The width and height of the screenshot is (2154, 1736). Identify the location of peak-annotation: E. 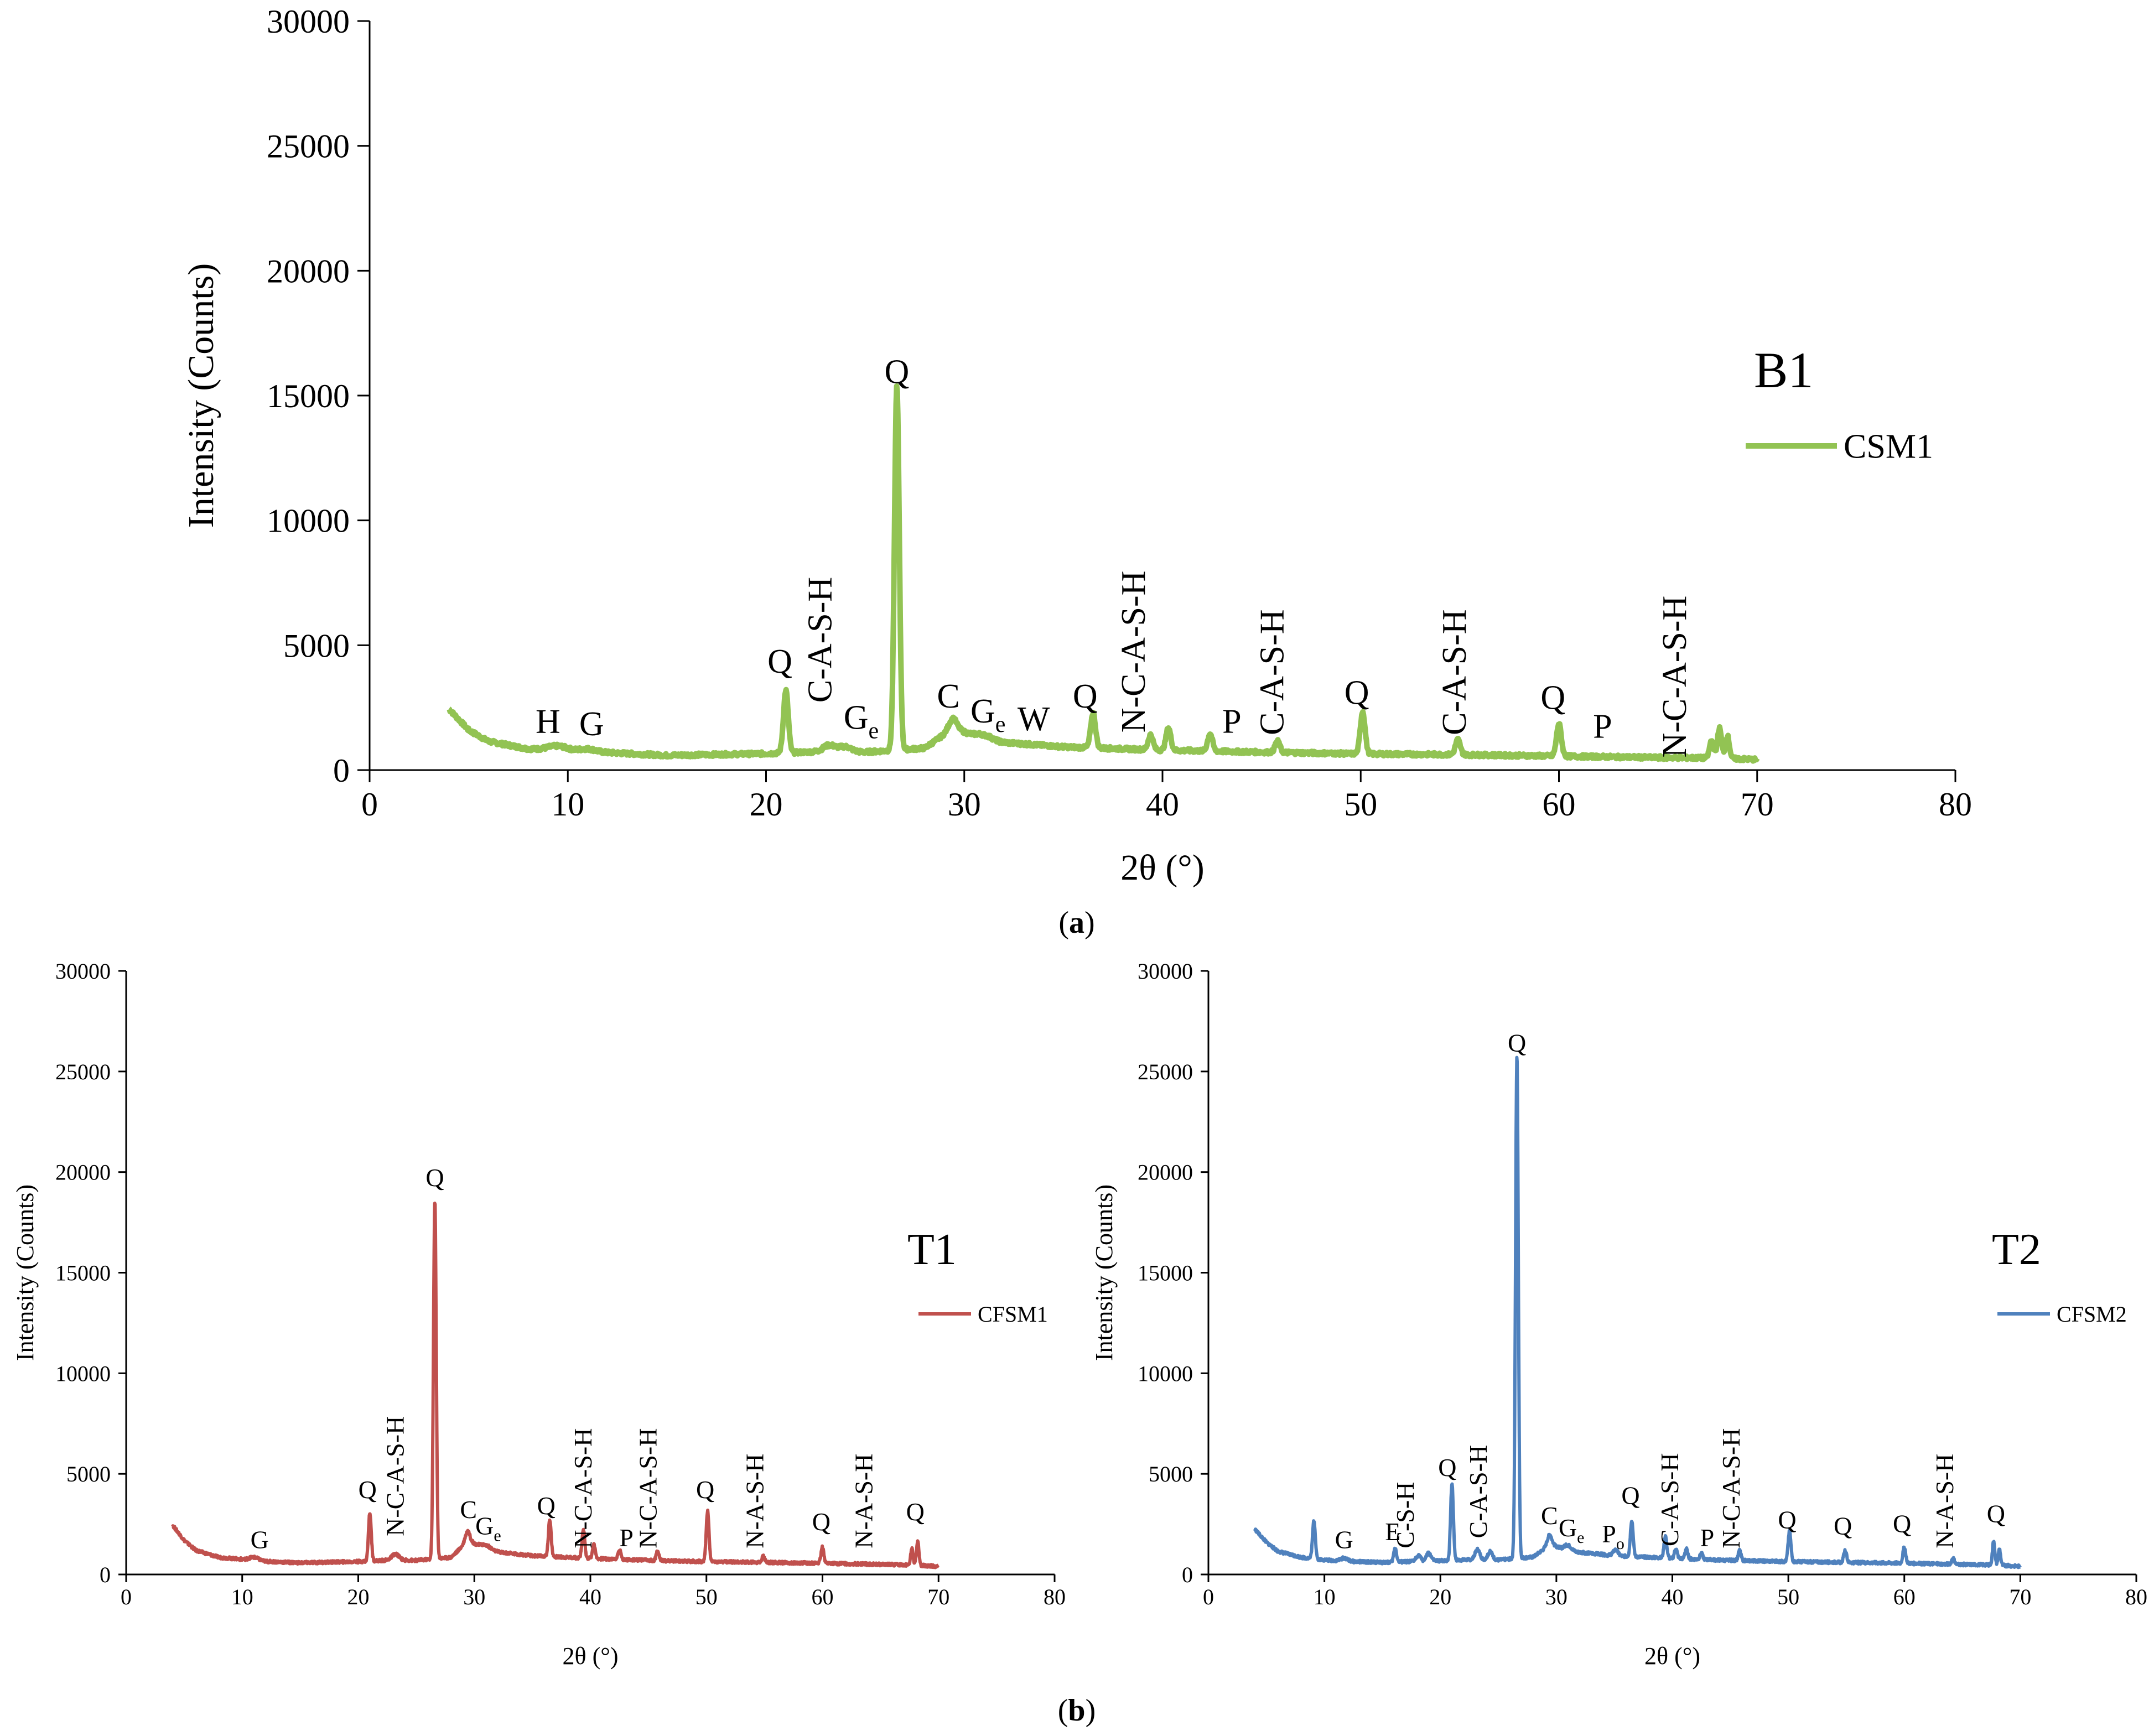
(1393, 1531).